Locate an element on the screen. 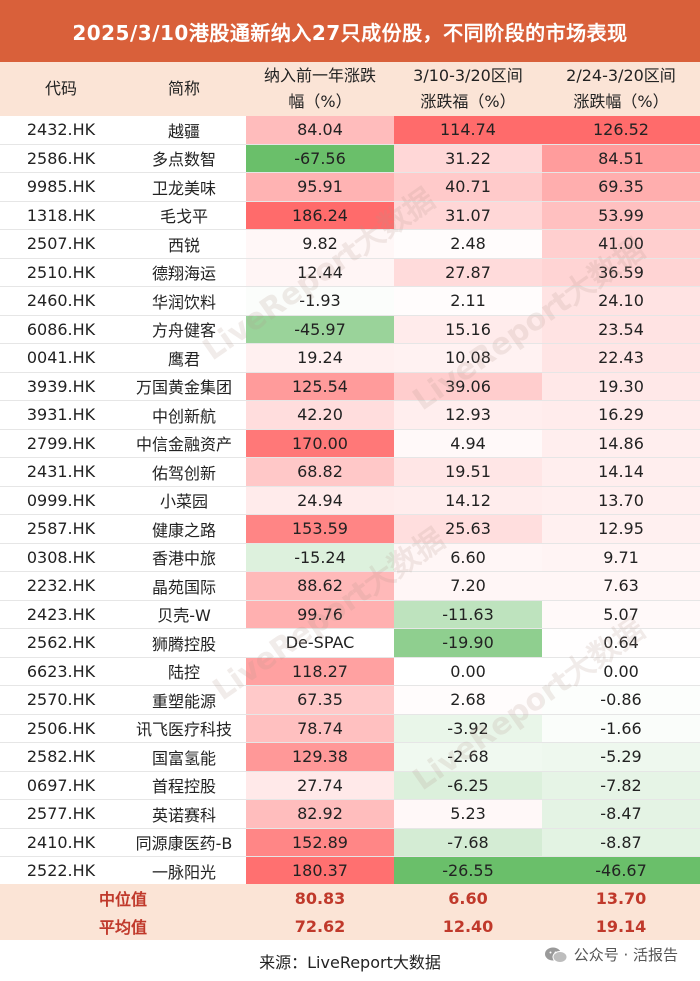 Image resolution: width=700 pixels, height=981 pixels. name-cell: 贝壳-W is located at coordinates (184, 616).